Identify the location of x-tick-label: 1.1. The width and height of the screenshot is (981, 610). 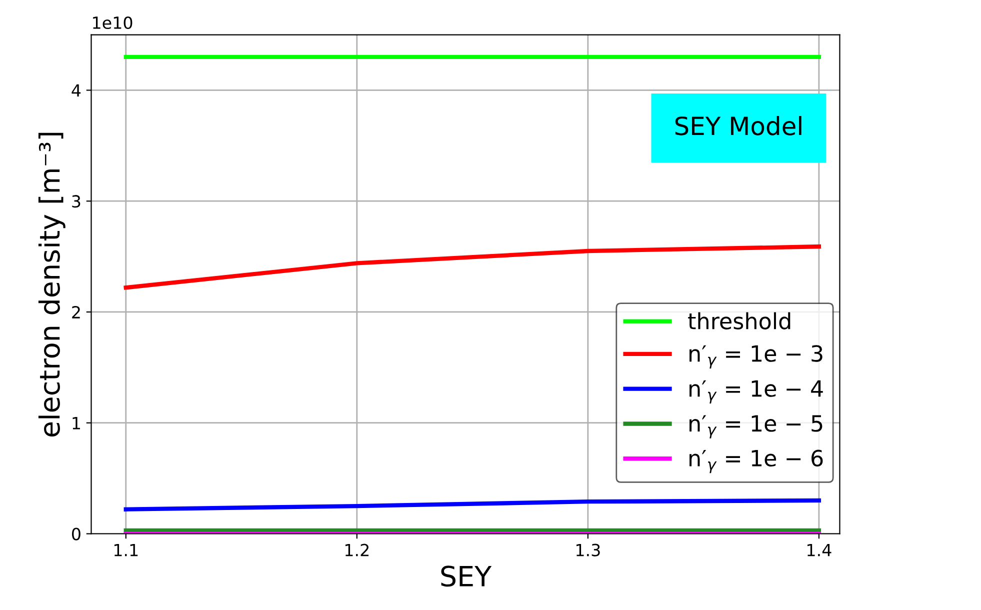
(126, 550).